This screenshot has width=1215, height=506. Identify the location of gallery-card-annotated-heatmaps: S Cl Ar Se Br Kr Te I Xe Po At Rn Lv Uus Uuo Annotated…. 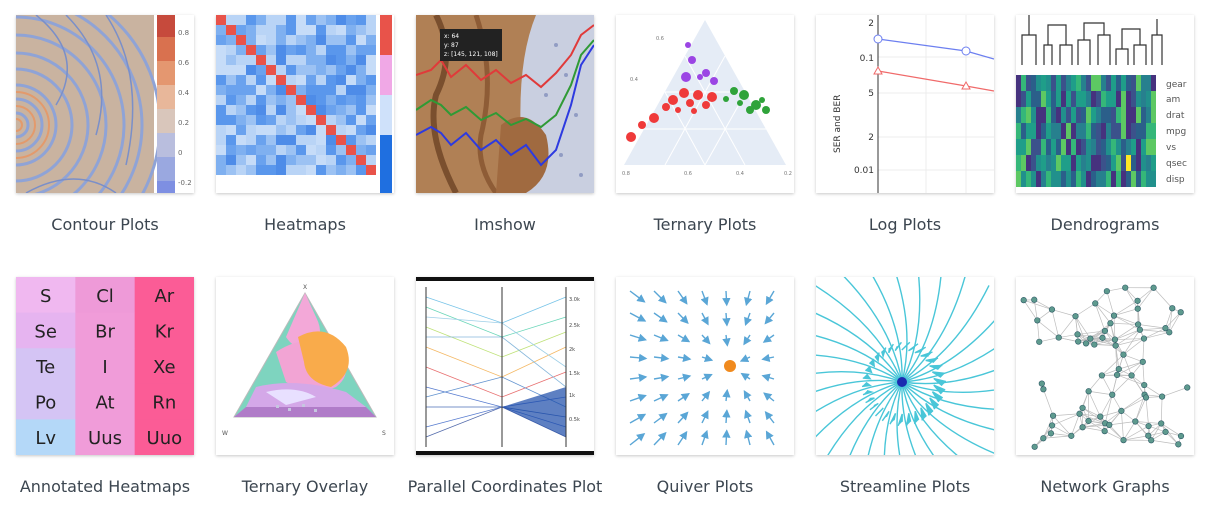
(105, 386).